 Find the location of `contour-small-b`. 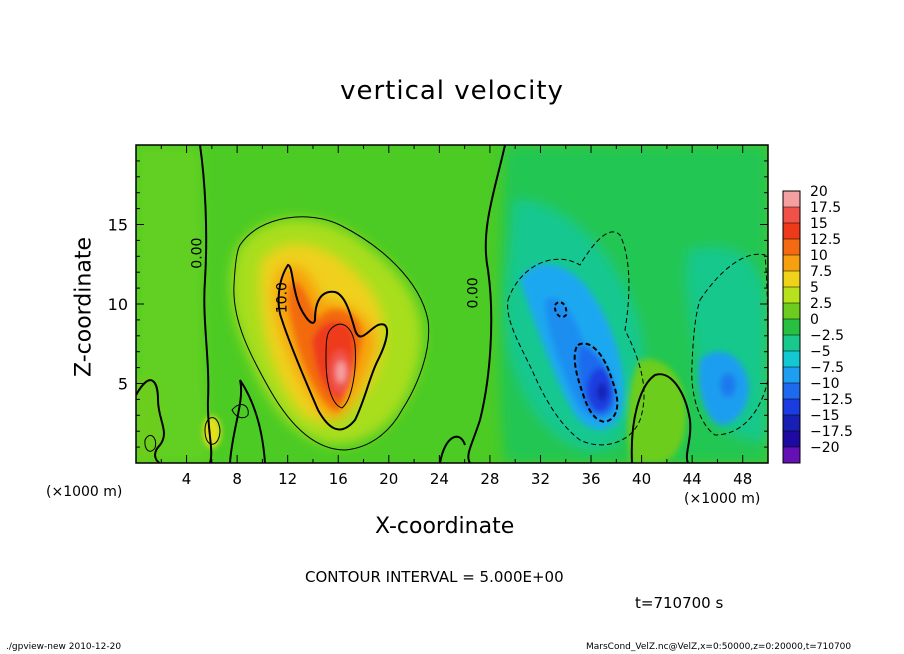

contour-small-b is located at coordinates (150, 443).